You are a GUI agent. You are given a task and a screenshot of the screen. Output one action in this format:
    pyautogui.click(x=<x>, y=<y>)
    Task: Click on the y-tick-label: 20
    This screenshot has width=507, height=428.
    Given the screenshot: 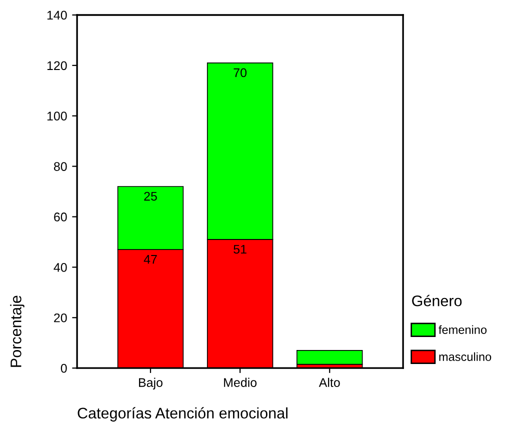 What is the action you would take?
    pyautogui.click(x=60, y=317)
    